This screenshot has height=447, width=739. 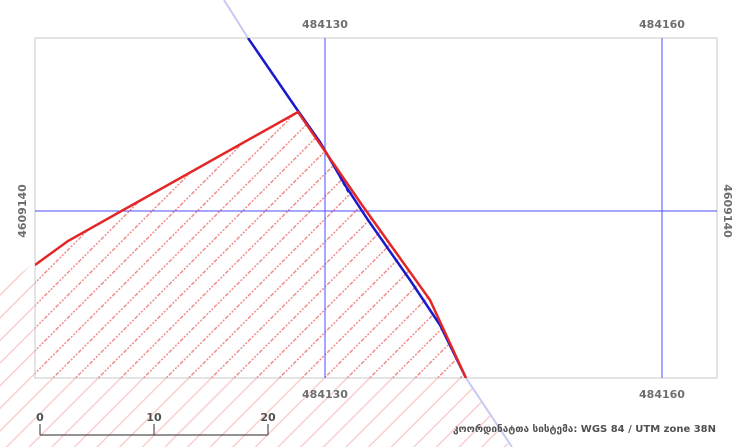 I want to click on grid-label-left: 4609140, so click(x=22, y=211).